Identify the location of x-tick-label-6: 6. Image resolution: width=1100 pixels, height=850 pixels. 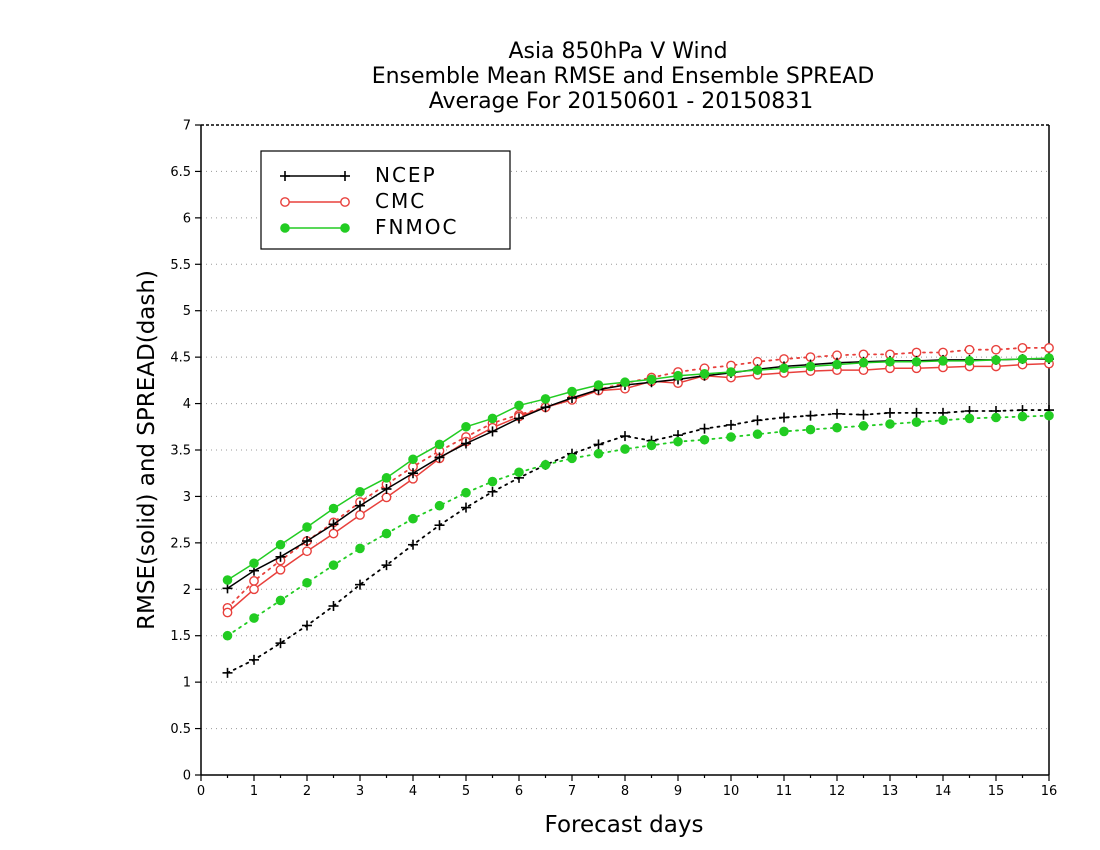
(519, 791).